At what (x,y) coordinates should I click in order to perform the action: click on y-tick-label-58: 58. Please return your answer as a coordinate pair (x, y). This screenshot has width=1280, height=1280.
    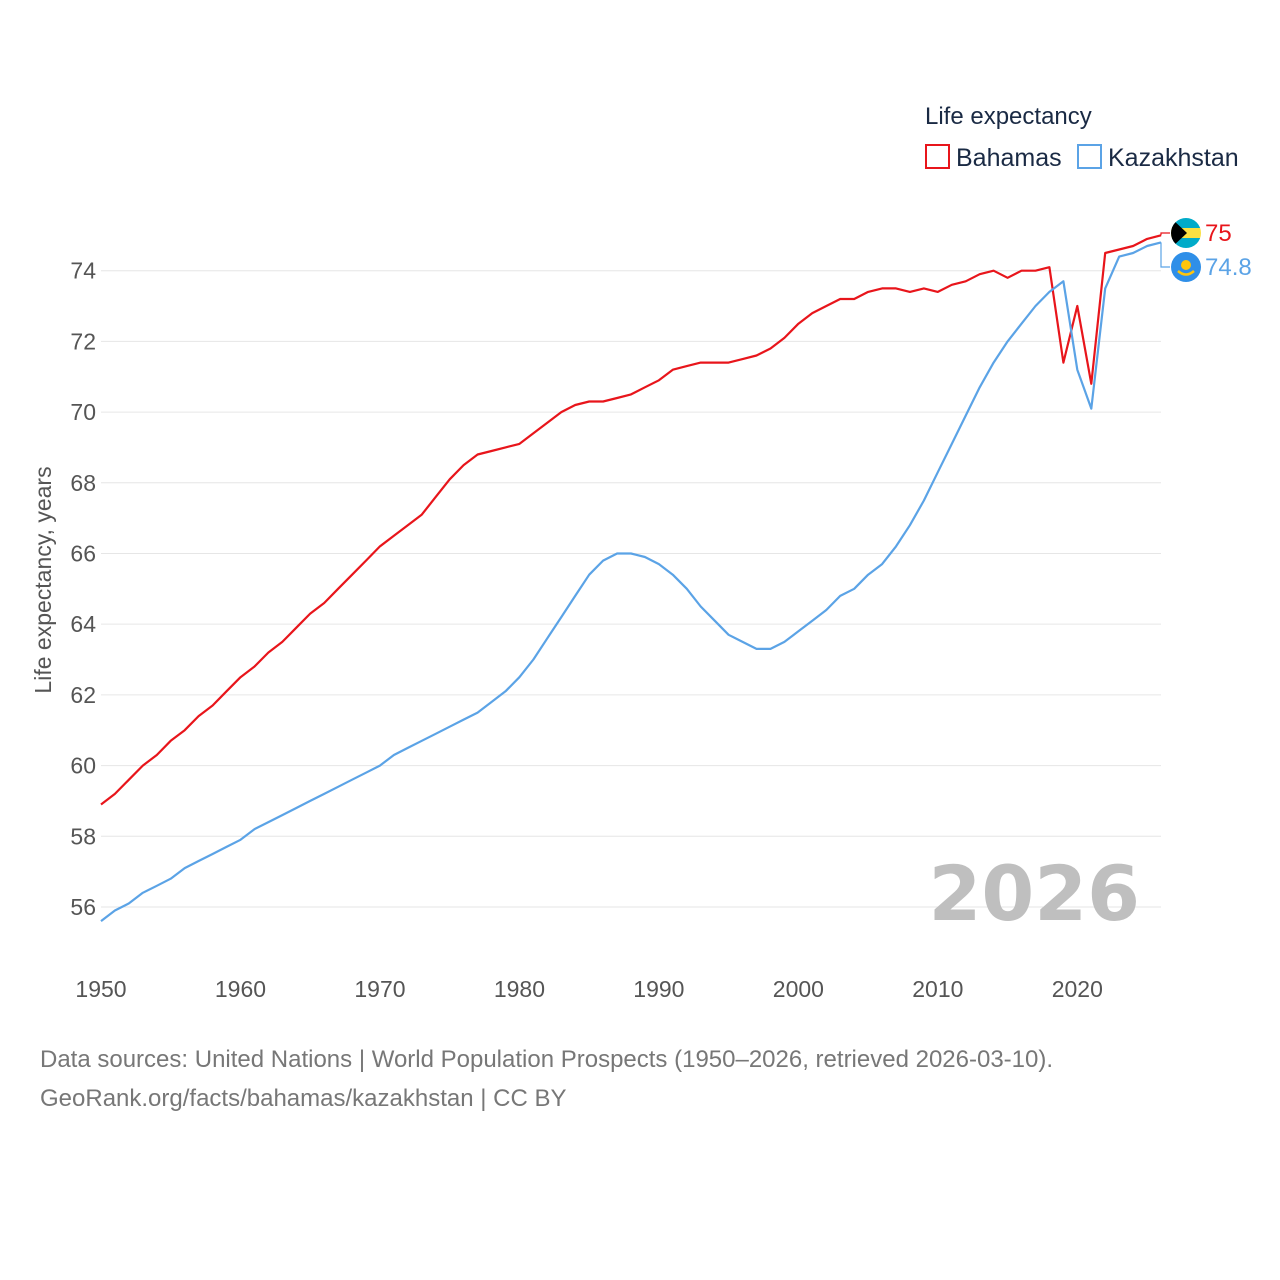
    Looking at the image, I should click on (83, 836).